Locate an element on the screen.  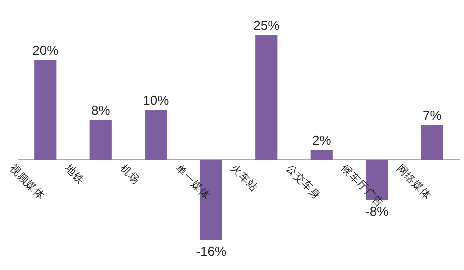
x-tick-label: 网络媒体 is located at coordinates (414, 182).